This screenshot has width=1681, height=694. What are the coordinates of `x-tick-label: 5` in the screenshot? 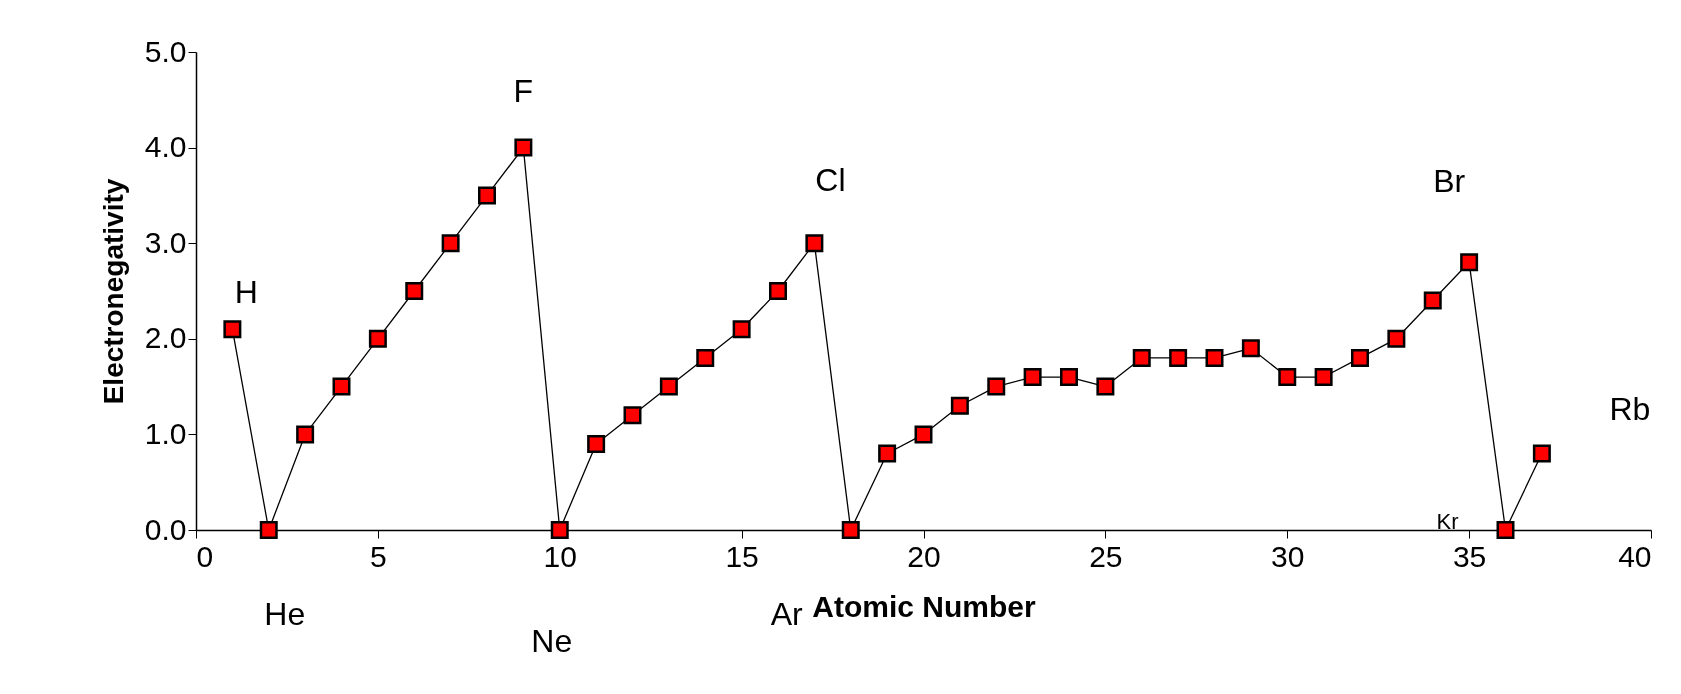 It's located at (378, 556).